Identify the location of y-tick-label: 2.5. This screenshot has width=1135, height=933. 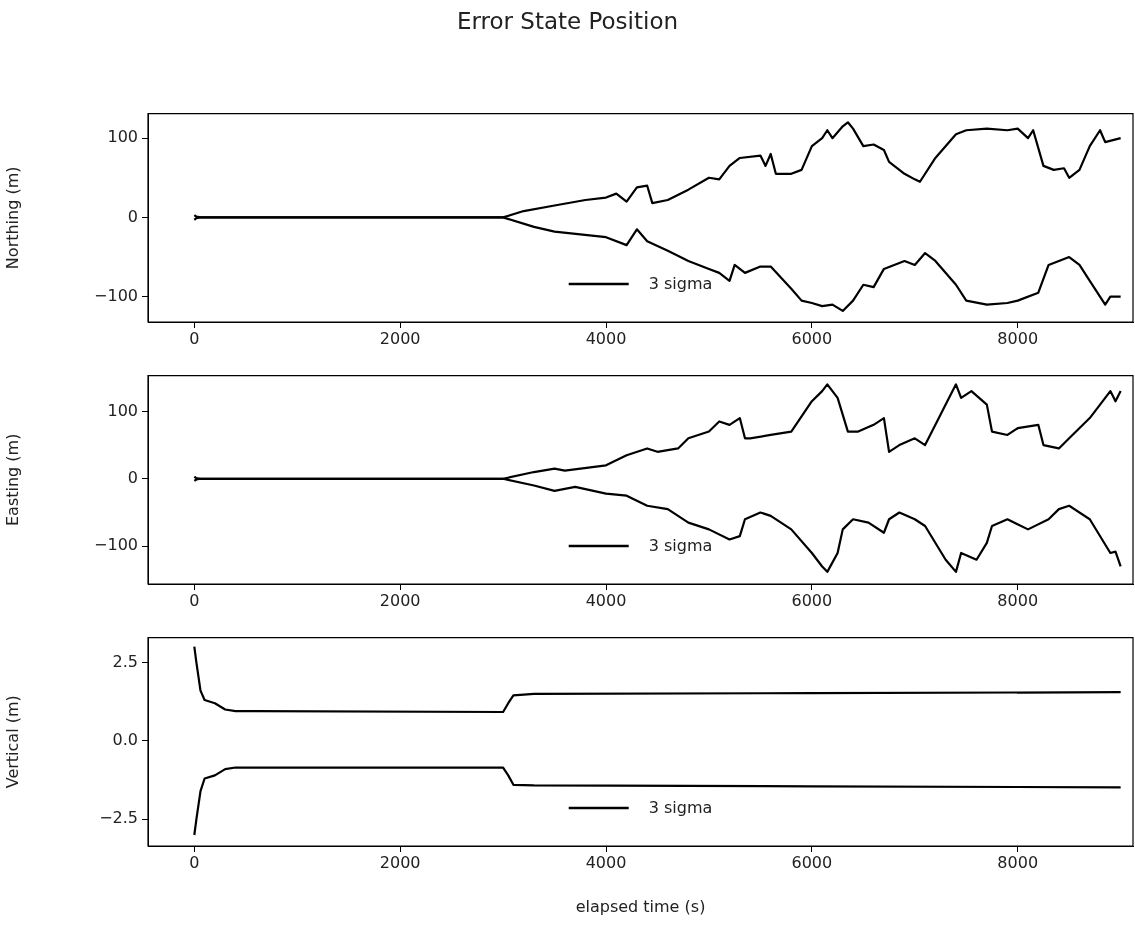
(125, 661).